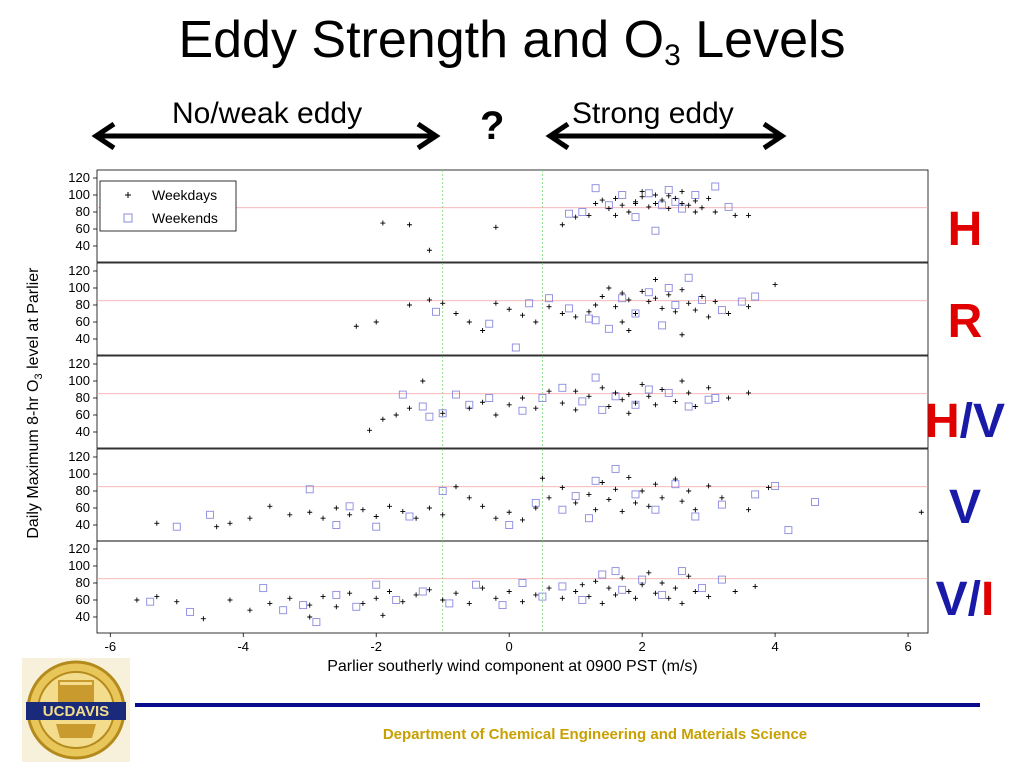 The image size is (1024, 768). I want to click on y-tick-label: 40, so click(83, 524).